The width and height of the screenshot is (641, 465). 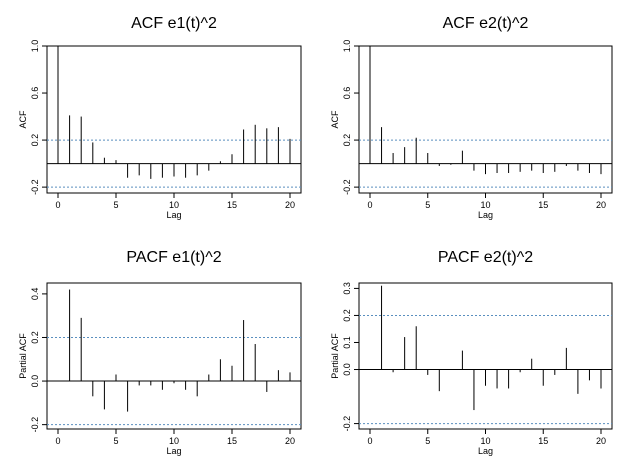 I want to click on y-tick-label: 0.4, so click(x=35, y=294).